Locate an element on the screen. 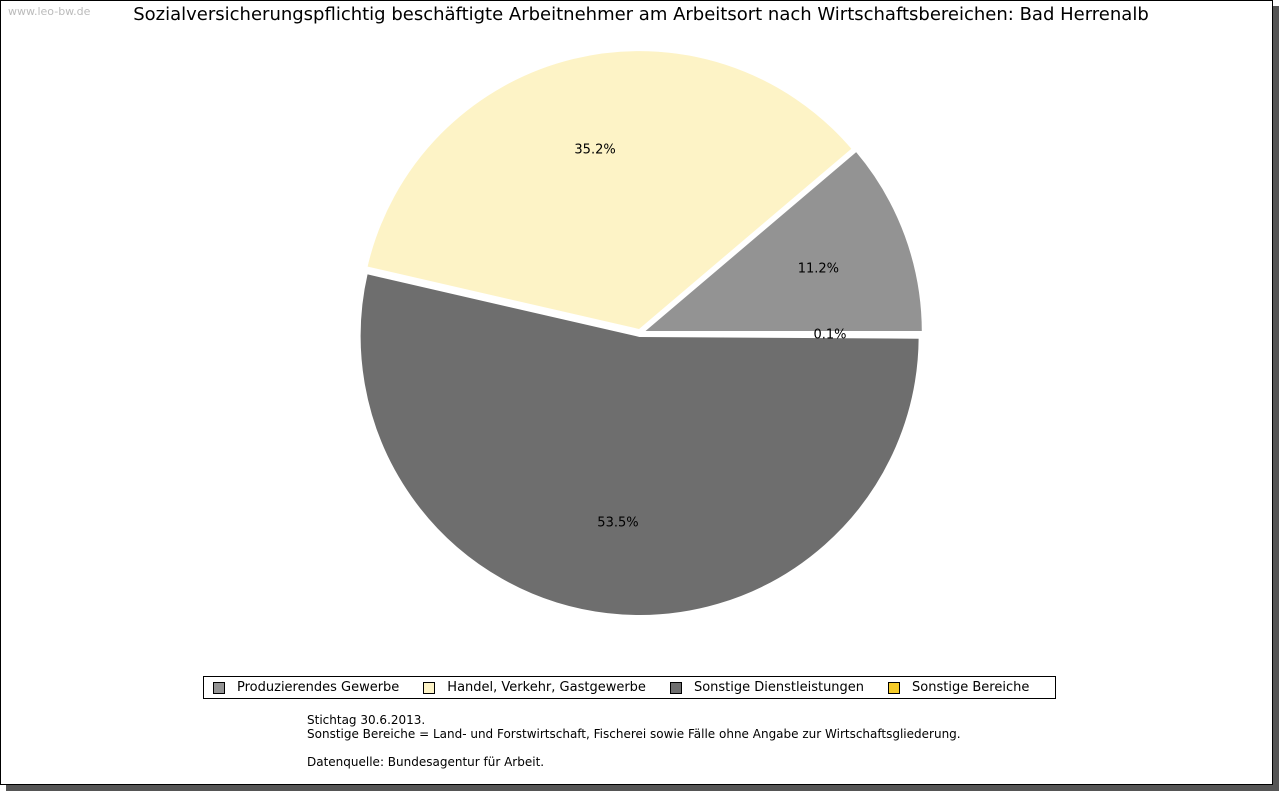 Image resolution: width=1280 pixels, height=791 pixels. legend-label: Produzierendes Gewerbe is located at coordinates (318, 687).